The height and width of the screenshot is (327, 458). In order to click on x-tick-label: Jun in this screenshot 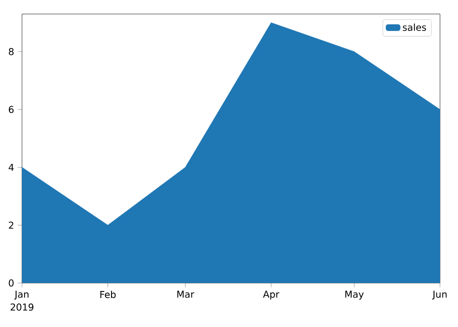, I will do `click(439, 295)`.